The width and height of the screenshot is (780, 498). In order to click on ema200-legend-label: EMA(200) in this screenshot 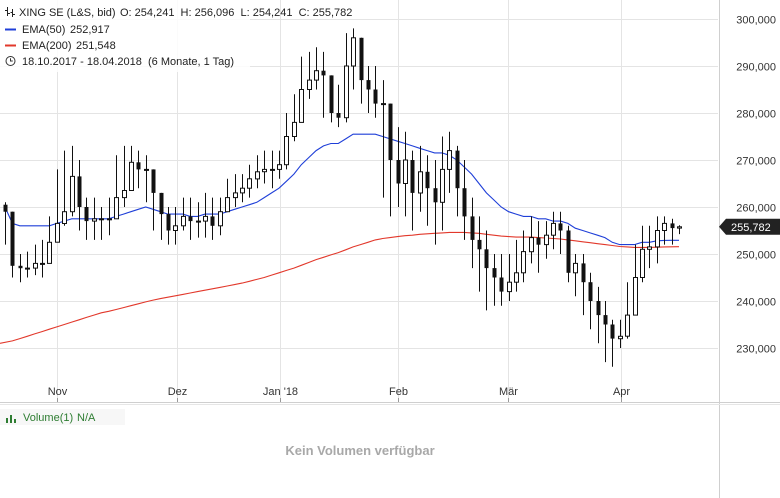, I will do `click(47, 46)`.